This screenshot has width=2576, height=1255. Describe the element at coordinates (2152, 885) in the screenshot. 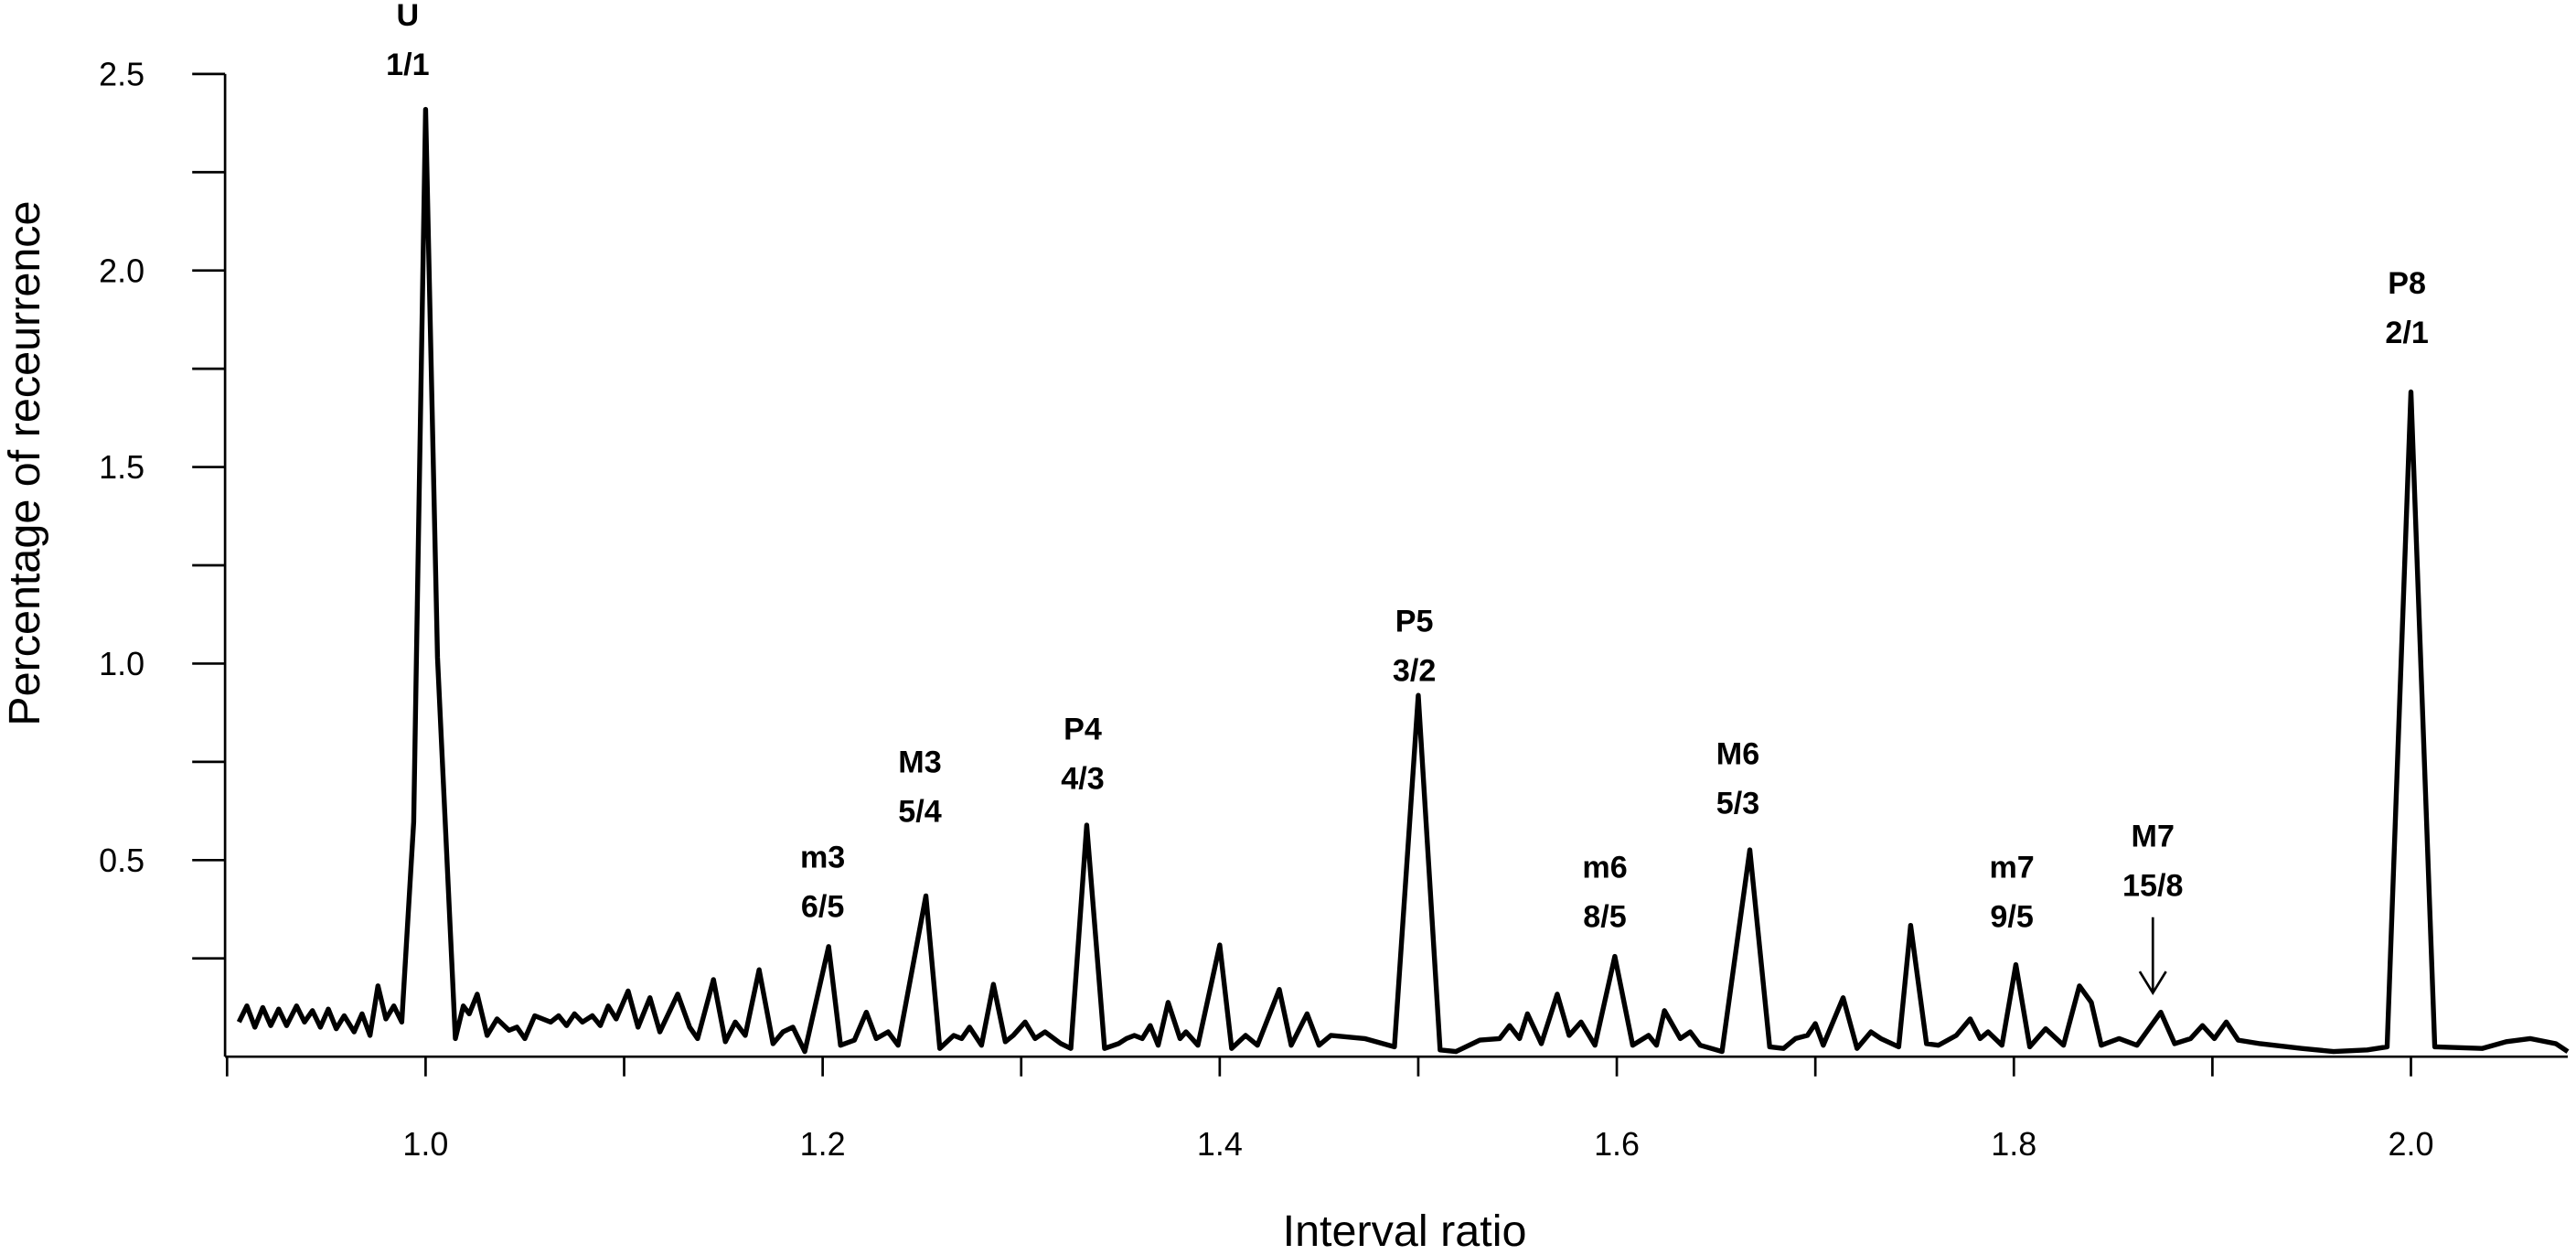

I see `annotation-ratio: 15/8` at that location.